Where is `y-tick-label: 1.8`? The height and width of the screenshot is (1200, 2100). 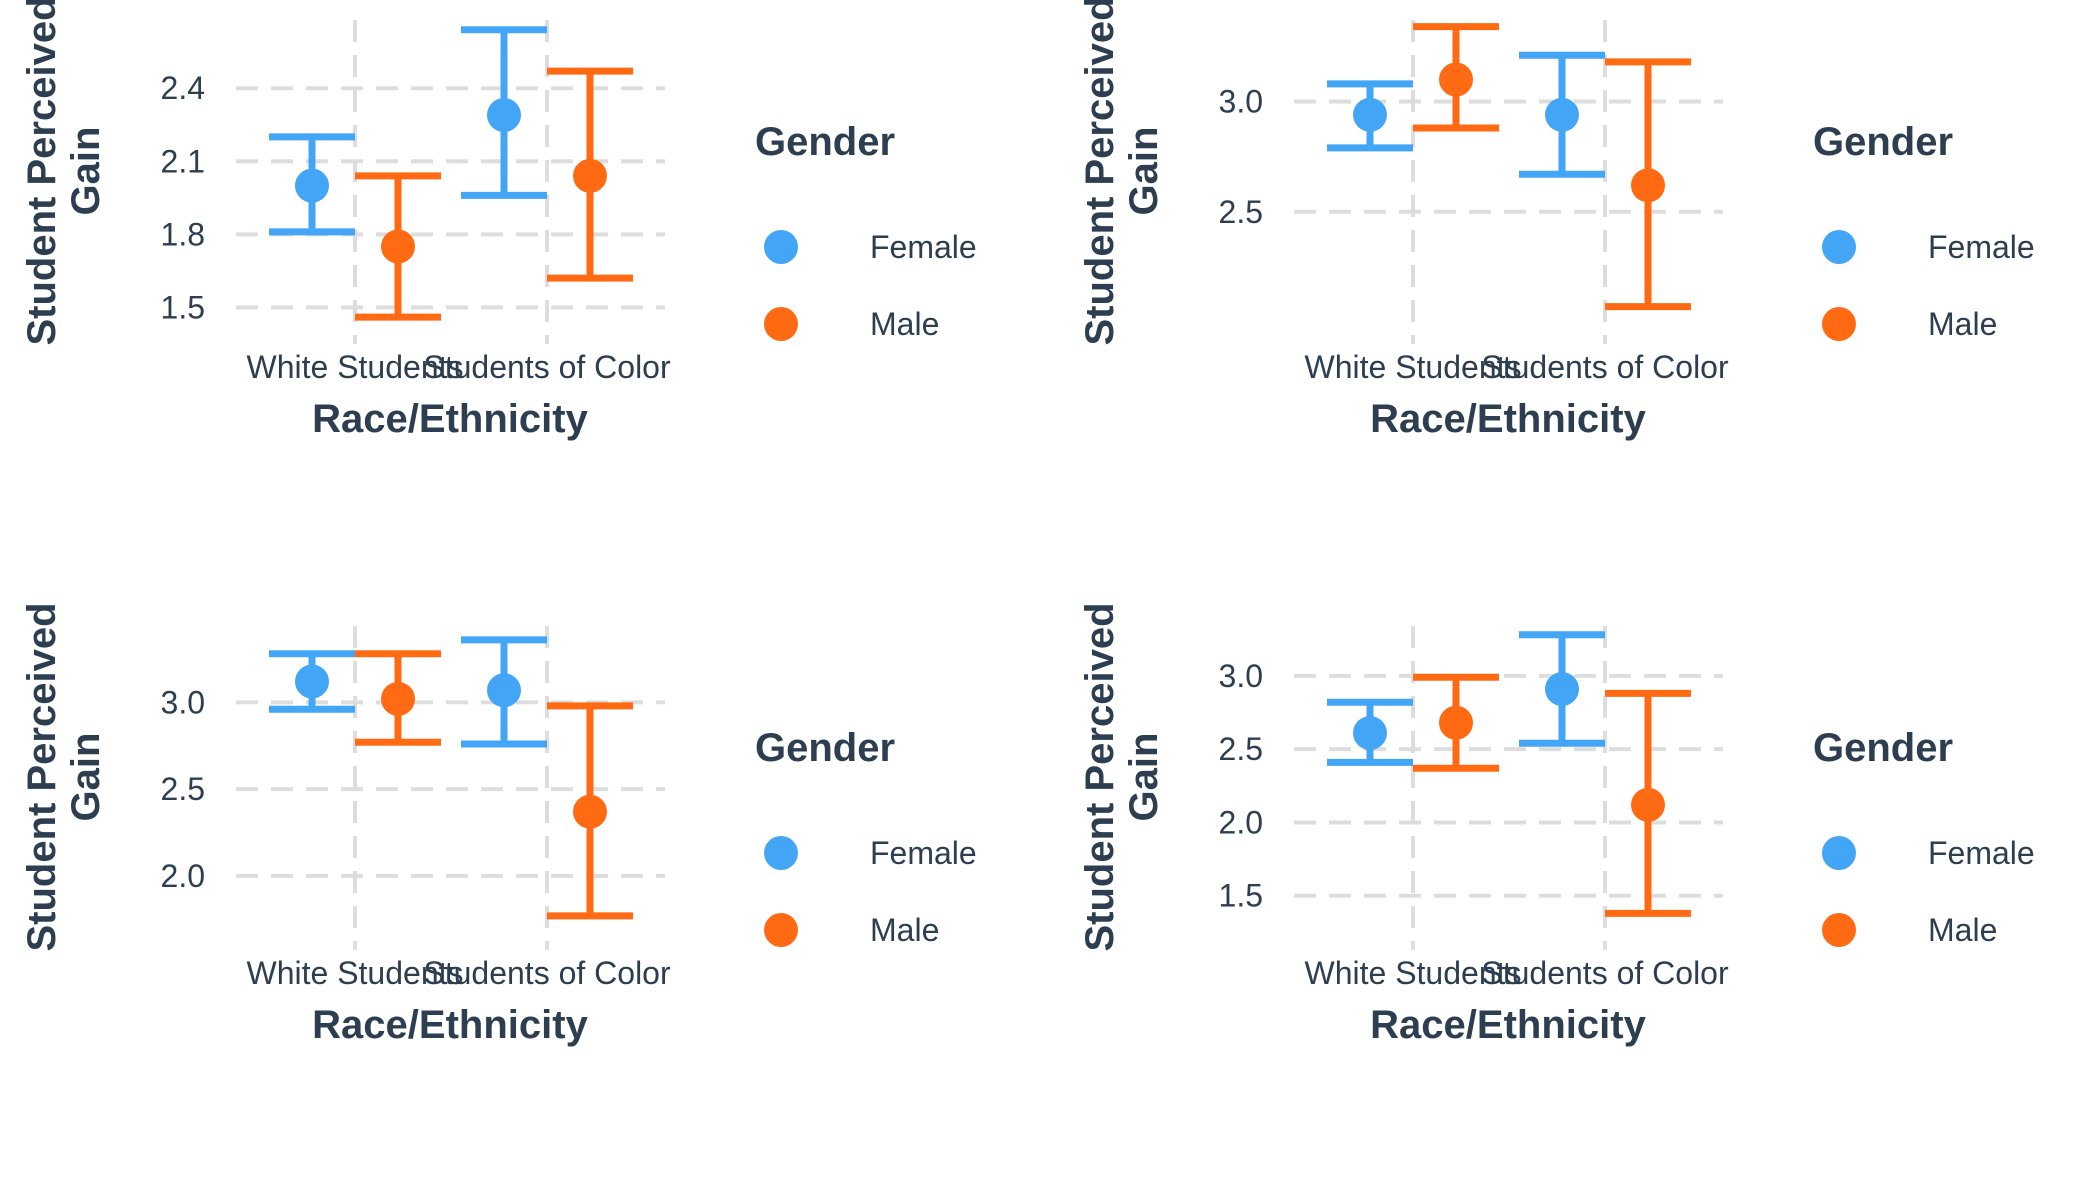 y-tick-label: 1.8 is located at coordinates (183, 234).